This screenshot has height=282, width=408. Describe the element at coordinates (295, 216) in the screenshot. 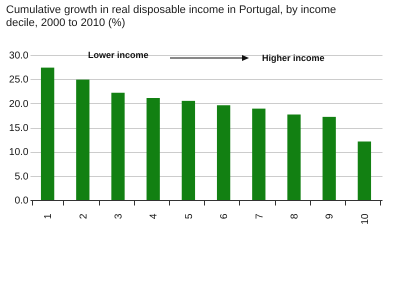

I see `x-tick-label: 8` at that location.